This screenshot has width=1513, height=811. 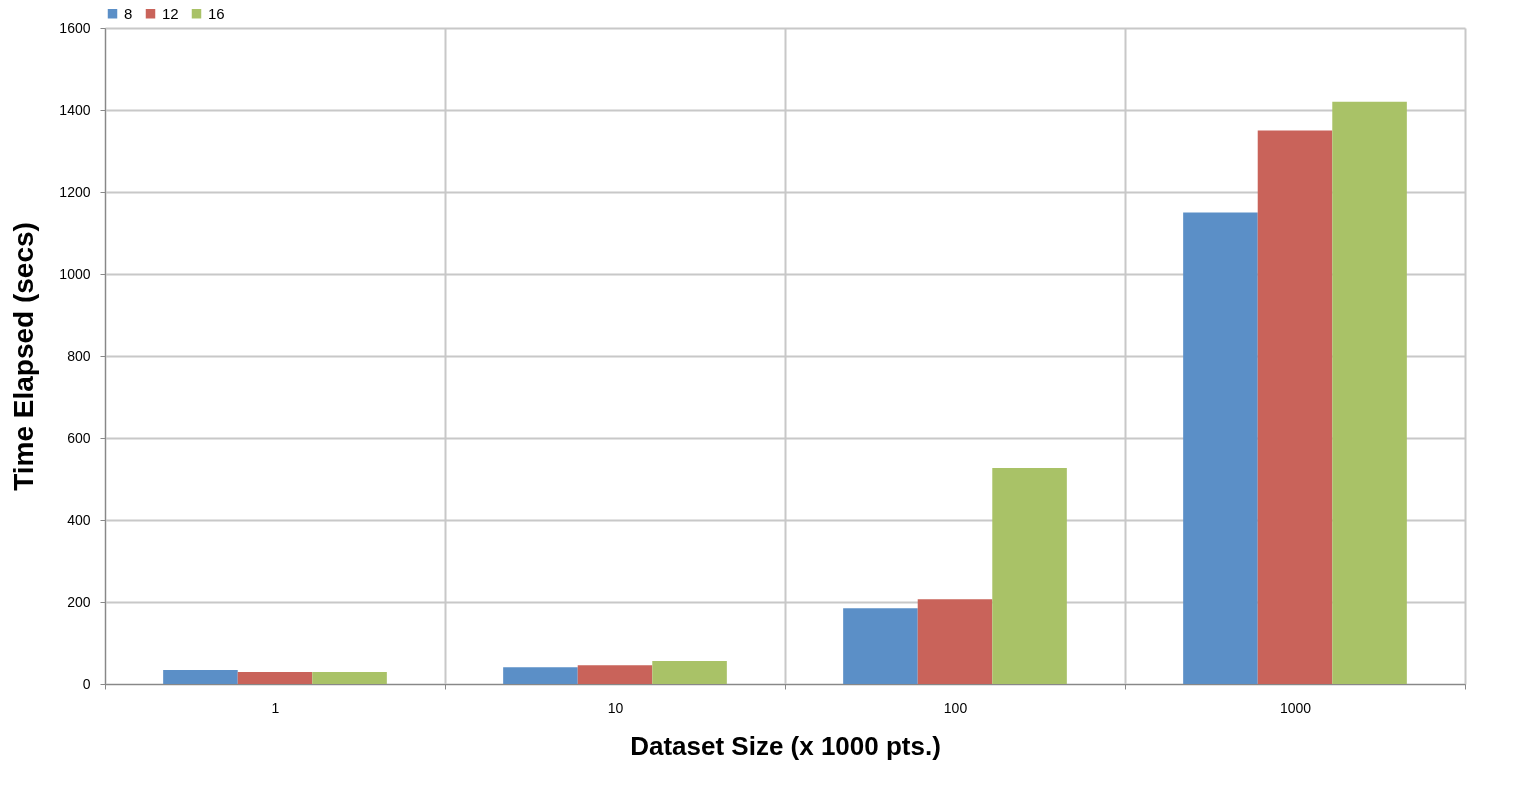 What do you see at coordinates (128, 13) in the screenshot?
I see `legend-label: 8` at bounding box center [128, 13].